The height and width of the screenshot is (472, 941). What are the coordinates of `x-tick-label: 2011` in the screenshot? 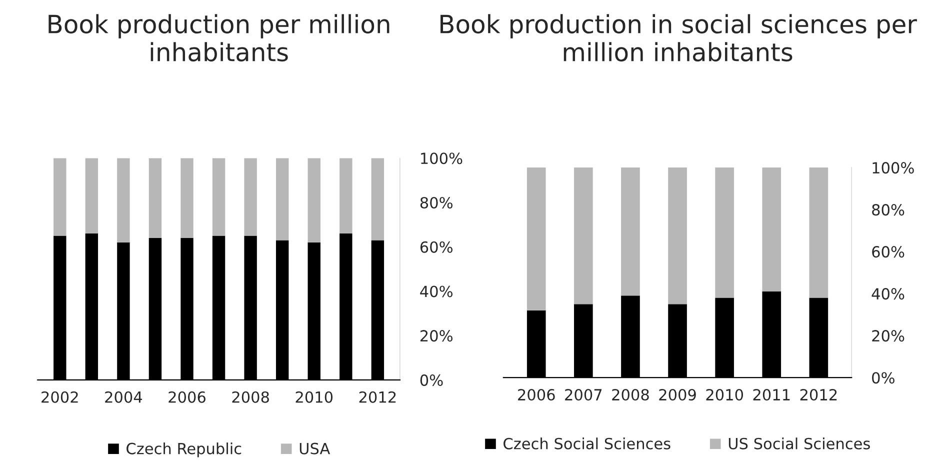 It's located at (771, 394).